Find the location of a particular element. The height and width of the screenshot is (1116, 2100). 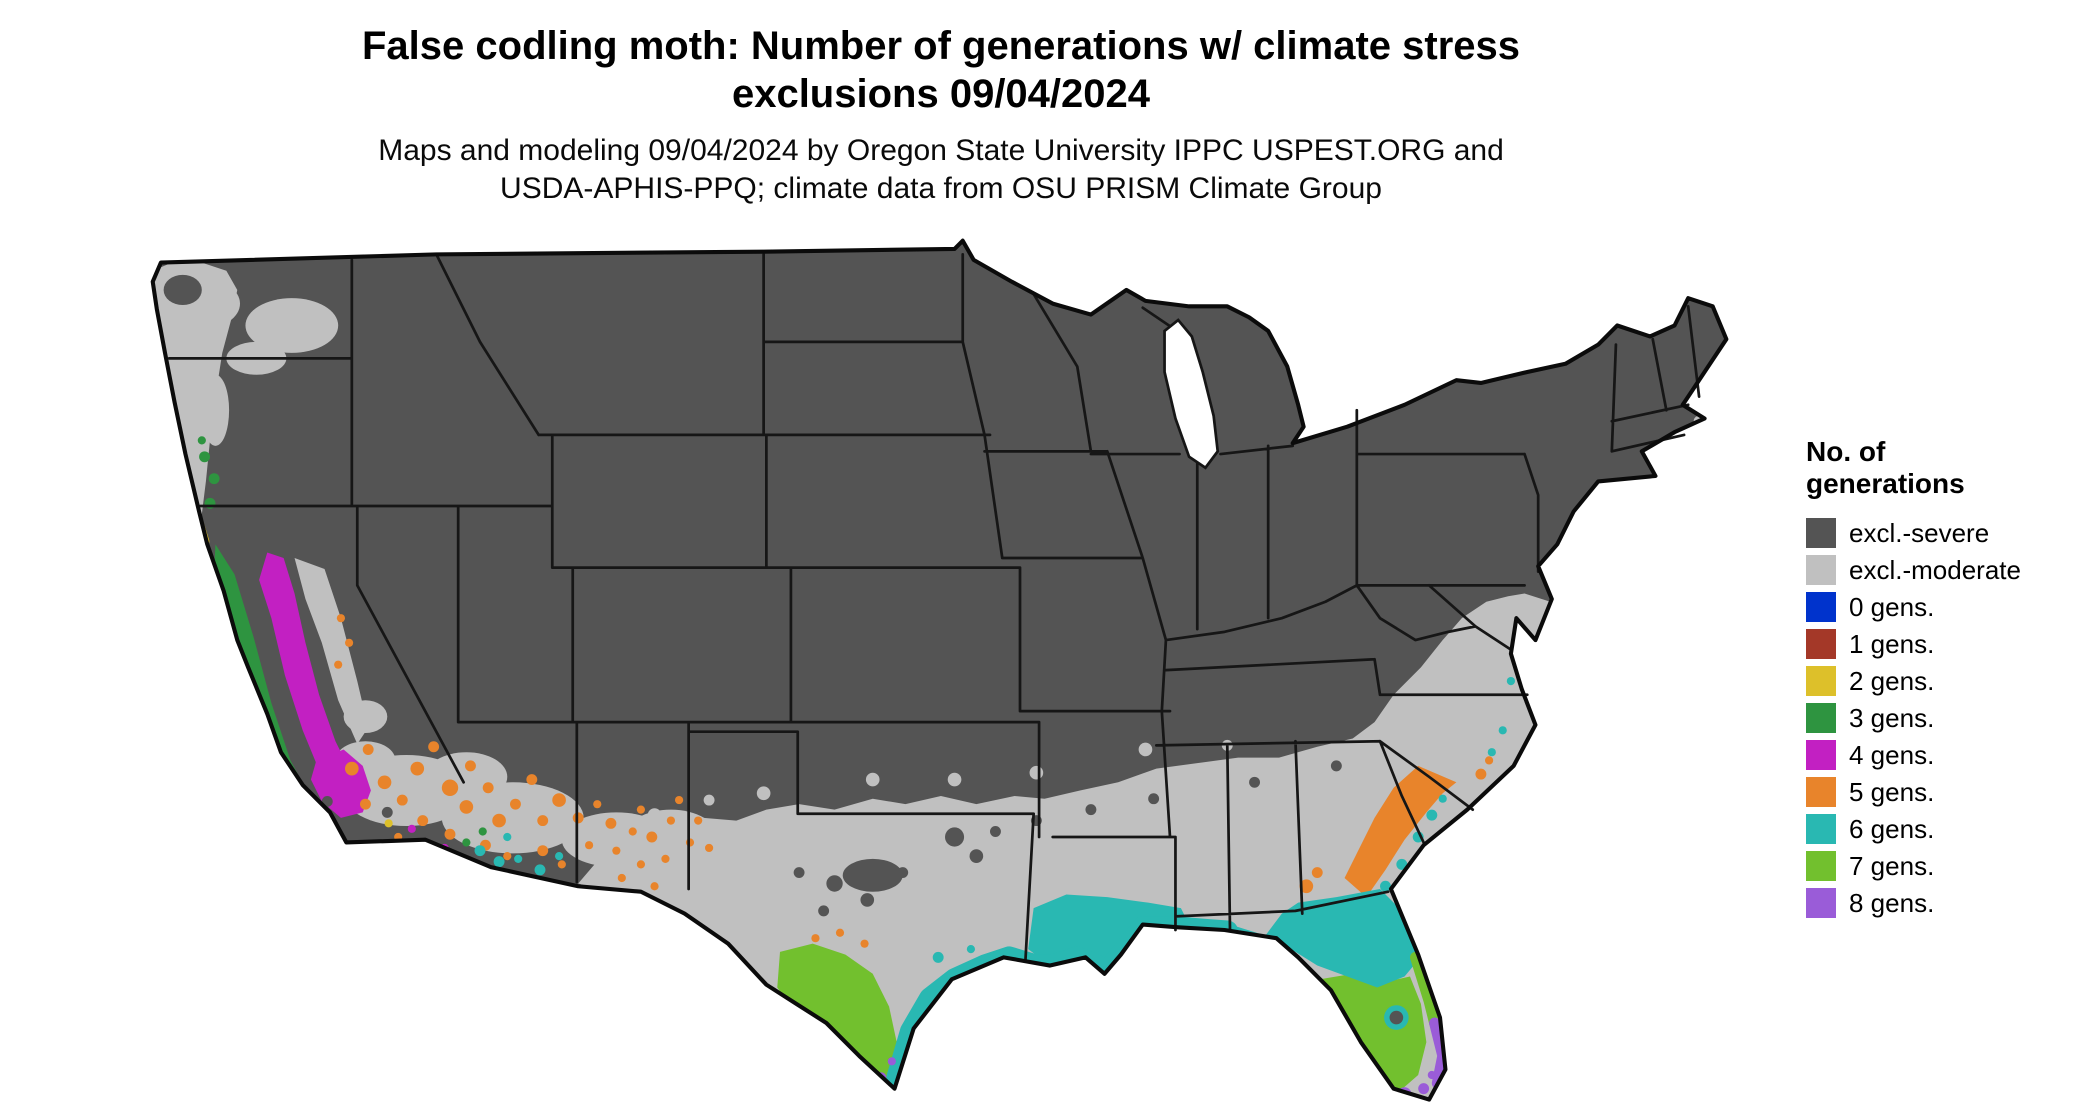

legend-label: excl.-moderate is located at coordinates (1935, 569).